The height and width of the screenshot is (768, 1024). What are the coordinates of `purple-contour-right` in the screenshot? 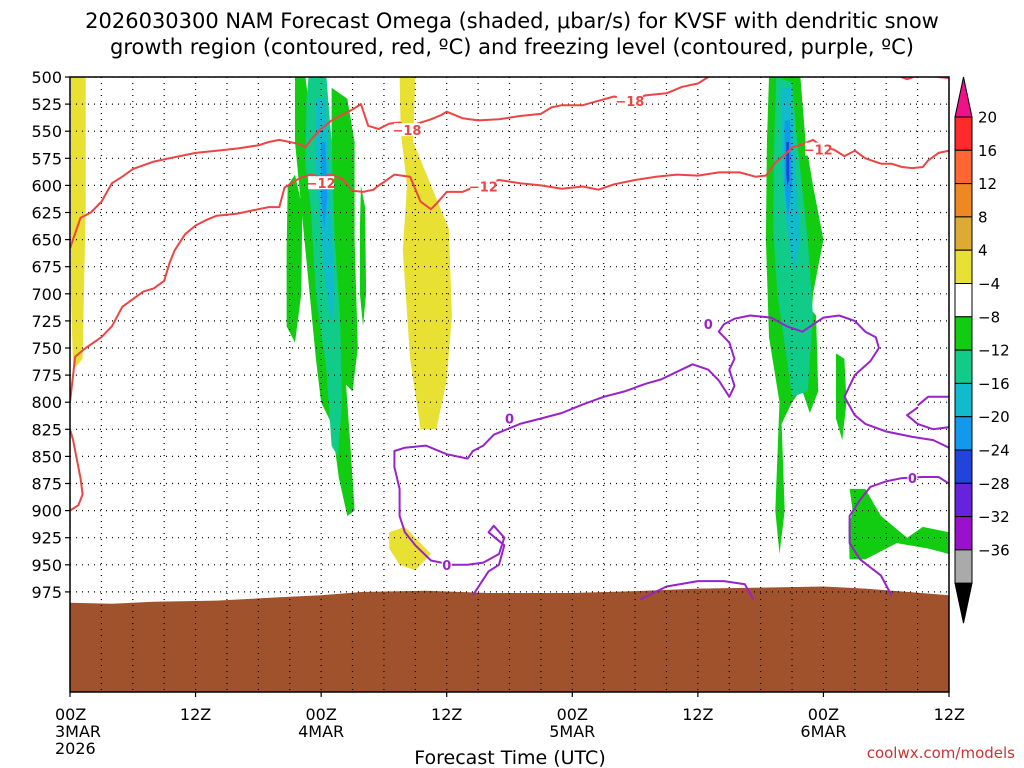 It's located at (927, 418).